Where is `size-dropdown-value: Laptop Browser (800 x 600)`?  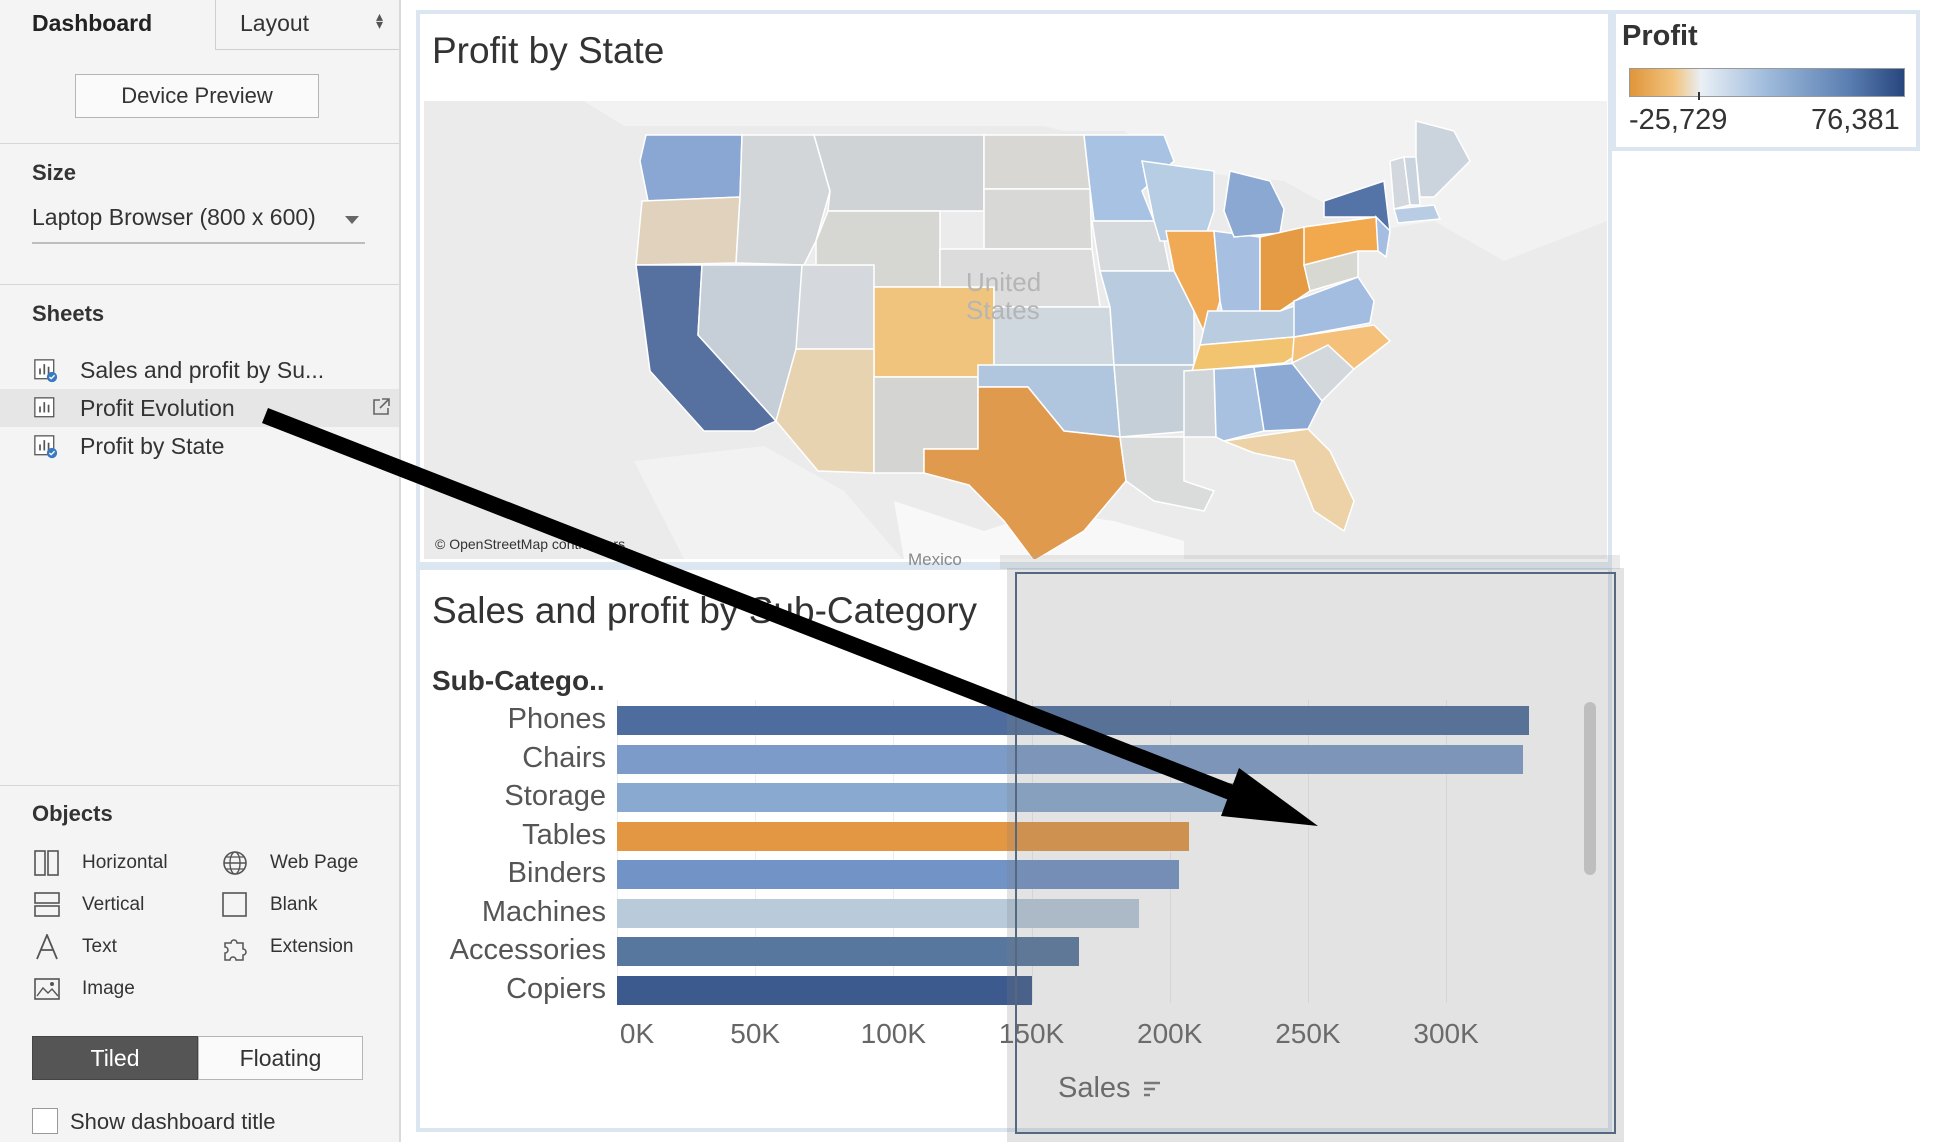
size-dropdown-value: Laptop Browser (800 x 600) is located at coordinates (174, 217).